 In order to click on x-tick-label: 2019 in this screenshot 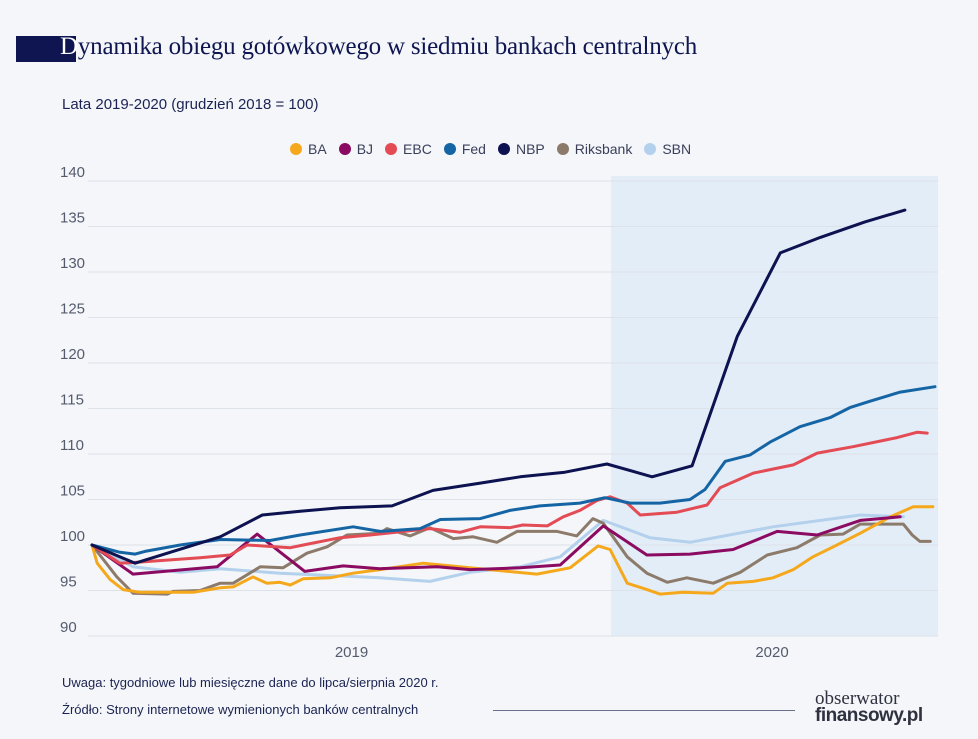, I will do `click(351, 652)`.